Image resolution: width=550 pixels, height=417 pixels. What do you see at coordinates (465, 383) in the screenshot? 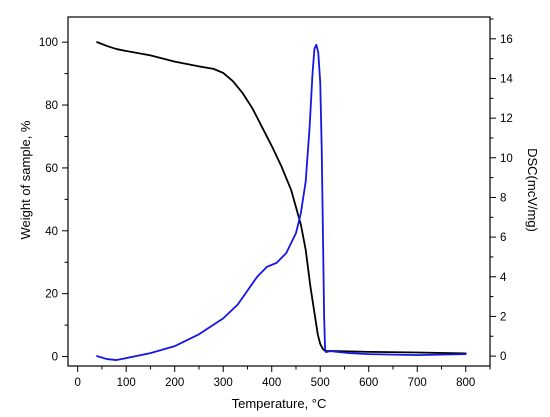
I see `x-tick-label: 800` at bounding box center [465, 383].